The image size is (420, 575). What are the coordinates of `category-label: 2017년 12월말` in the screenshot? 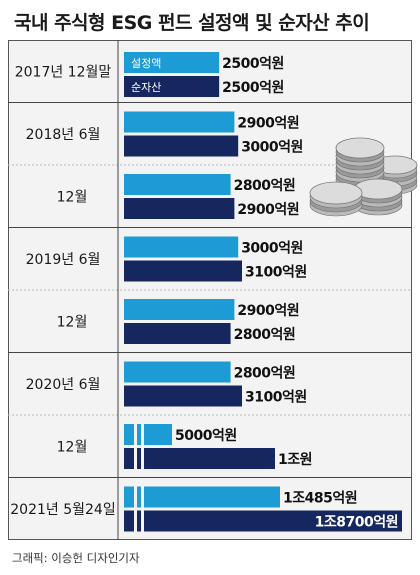 It's located at (63, 72).